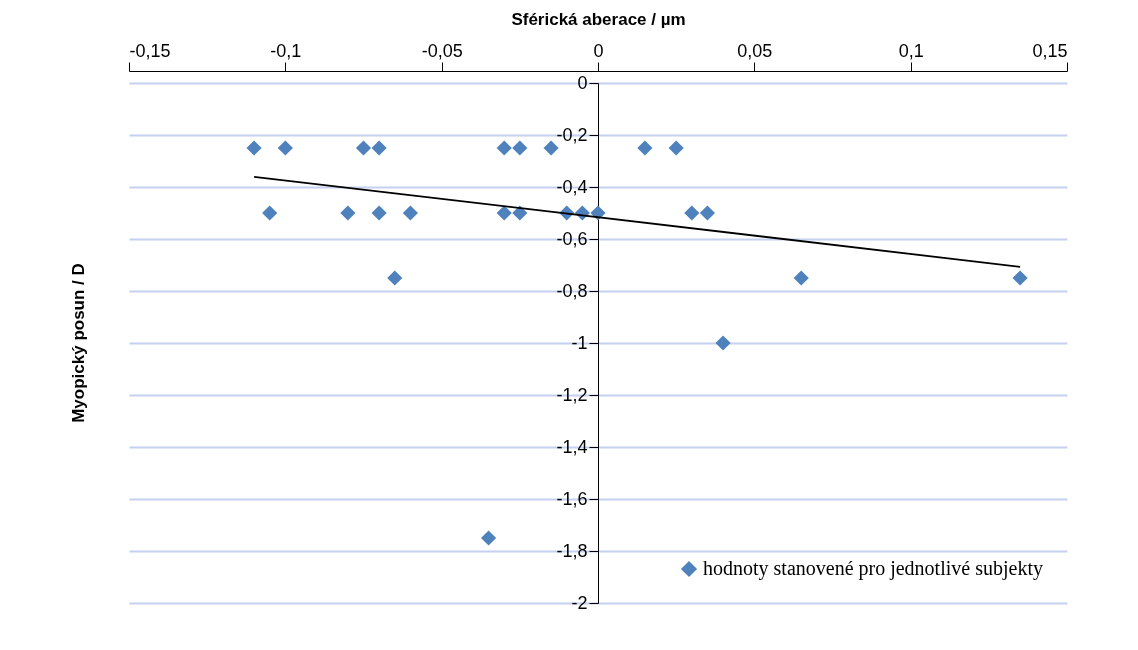 Image resolution: width=1138 pixels, height=650 pixels. I want to click on x-tick-label: -0,15, so click(150, 50).